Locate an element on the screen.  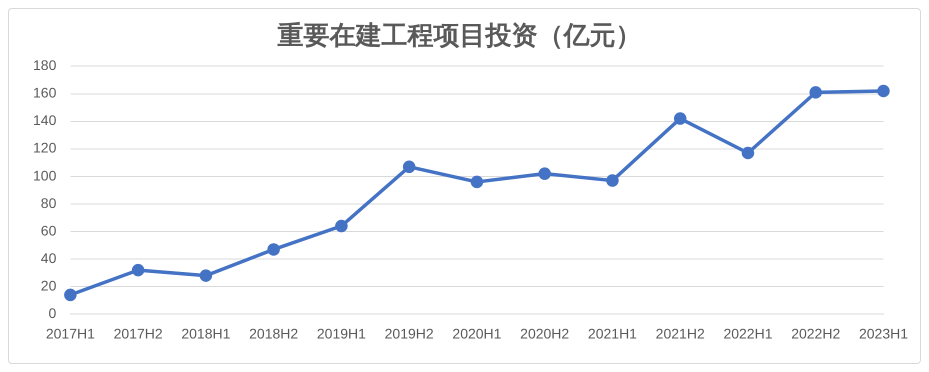
x-tick-label: 2020H2 is located at coordinates (545, 333).